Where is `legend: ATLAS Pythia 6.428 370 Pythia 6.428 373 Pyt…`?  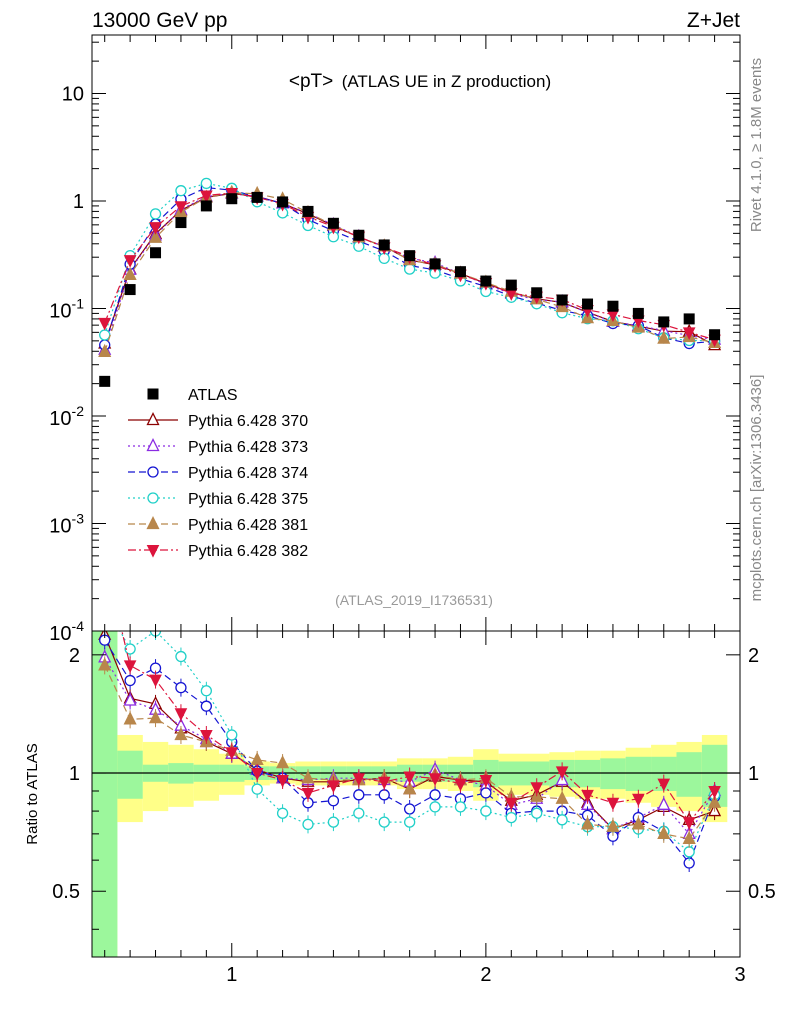
legend: ATLAS Pythia 6.428 370 Pythia 6.428 373 Pyt… is located at coordinates (218, 473).